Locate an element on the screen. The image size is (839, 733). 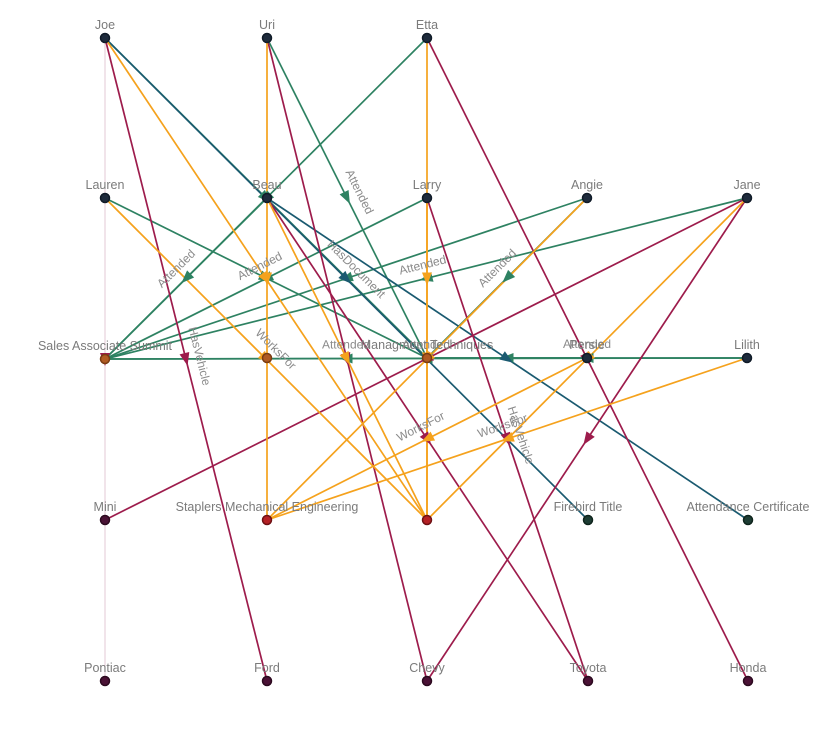
node-firebird is located at coordinates (588, 520).